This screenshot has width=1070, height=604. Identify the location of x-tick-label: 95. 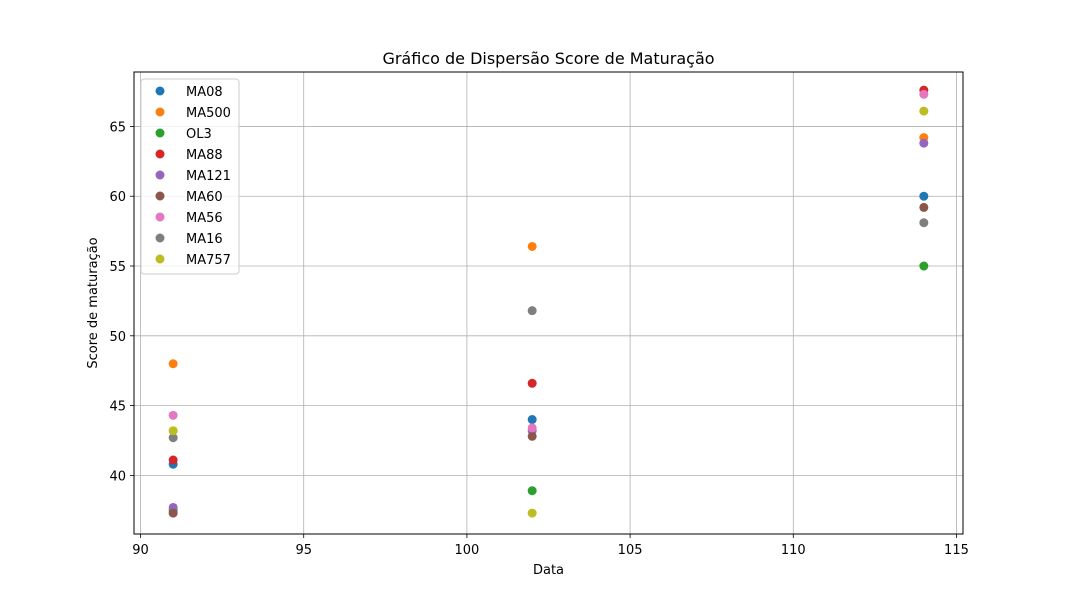
(303, 550).